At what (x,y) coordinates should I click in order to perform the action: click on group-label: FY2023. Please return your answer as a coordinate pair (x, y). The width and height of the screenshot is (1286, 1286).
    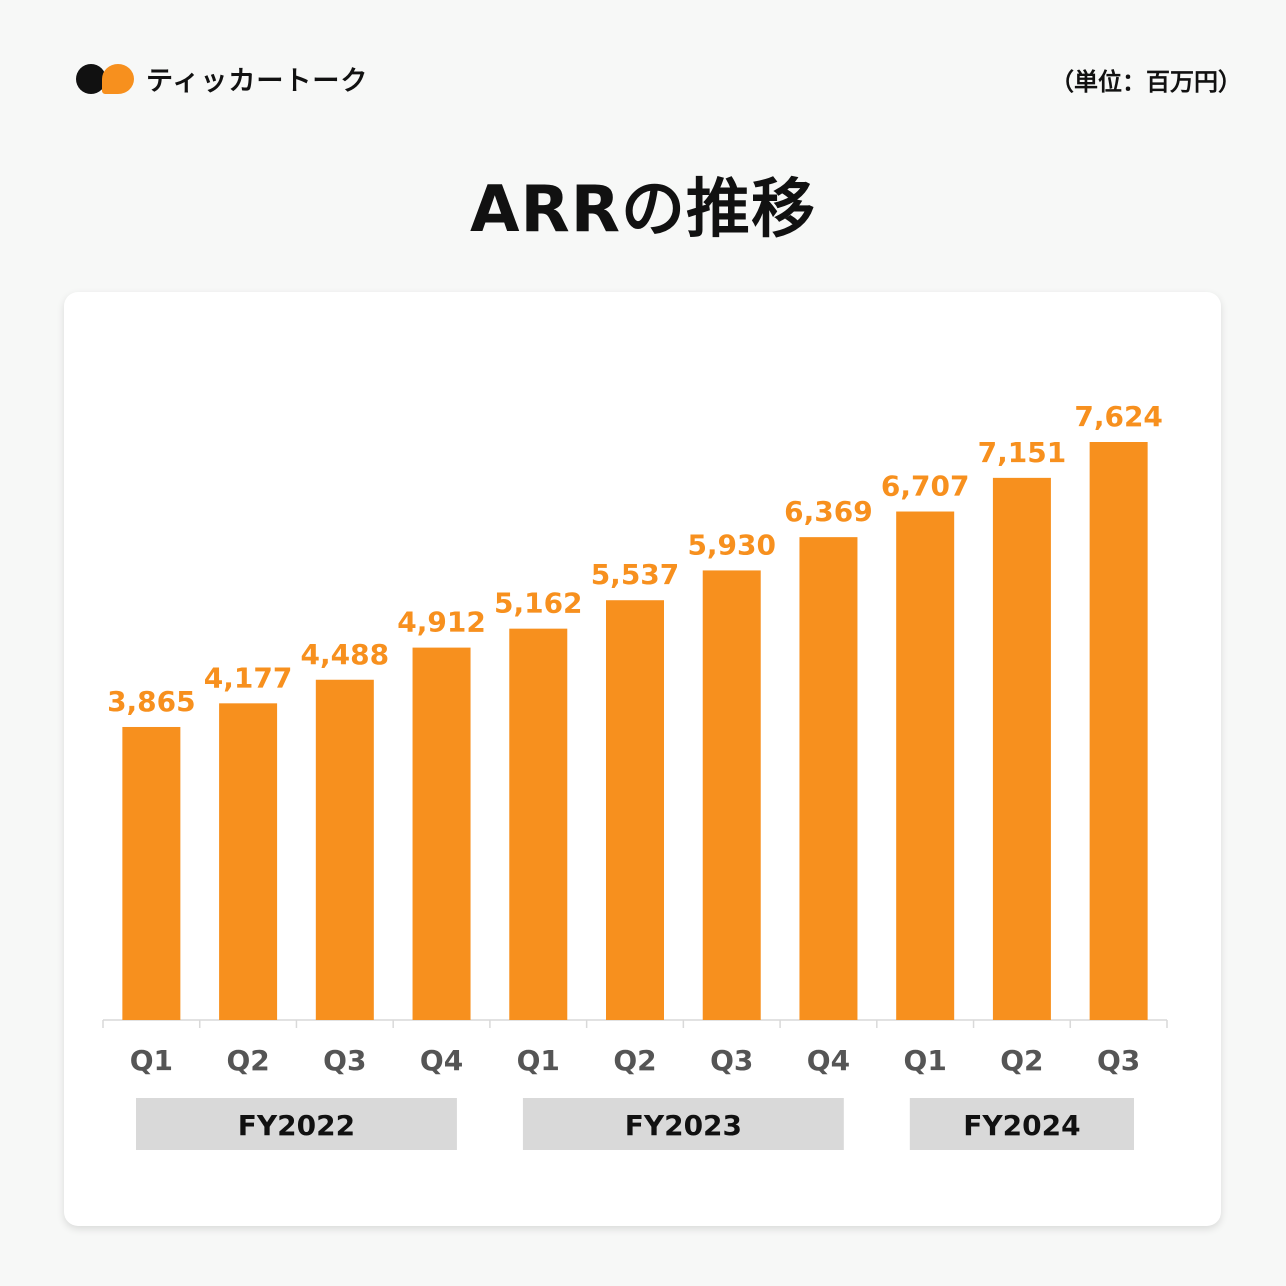
    Looking at the image, I should click on (683, 1125).